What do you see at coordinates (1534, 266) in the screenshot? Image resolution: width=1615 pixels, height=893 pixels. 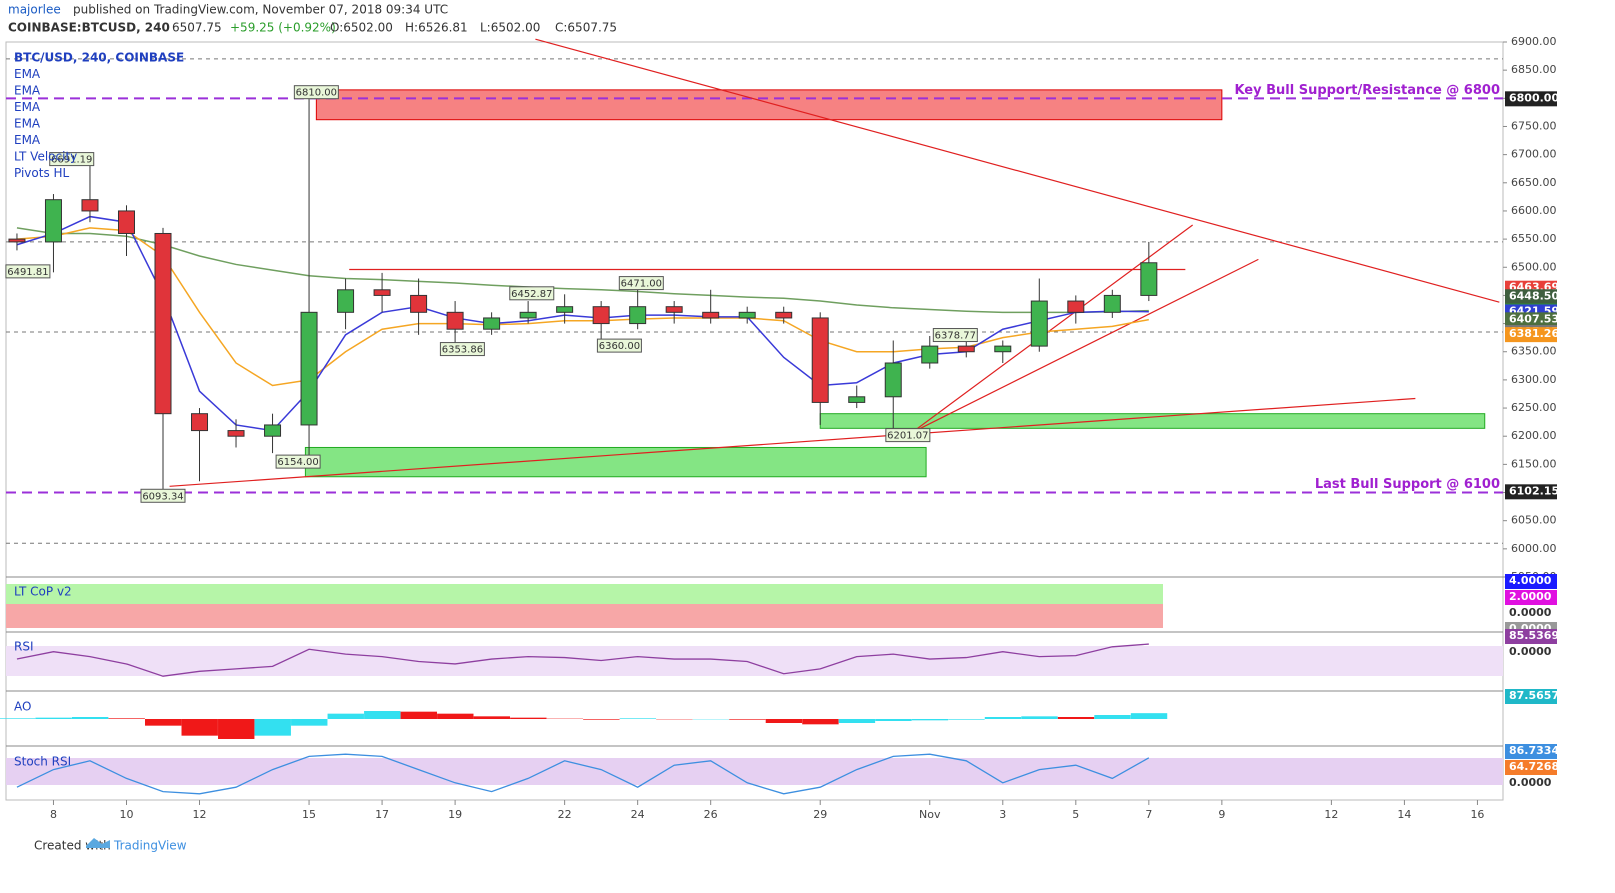 I see `y-tick-label: 6500.00` at bounding box center [1534, 266].